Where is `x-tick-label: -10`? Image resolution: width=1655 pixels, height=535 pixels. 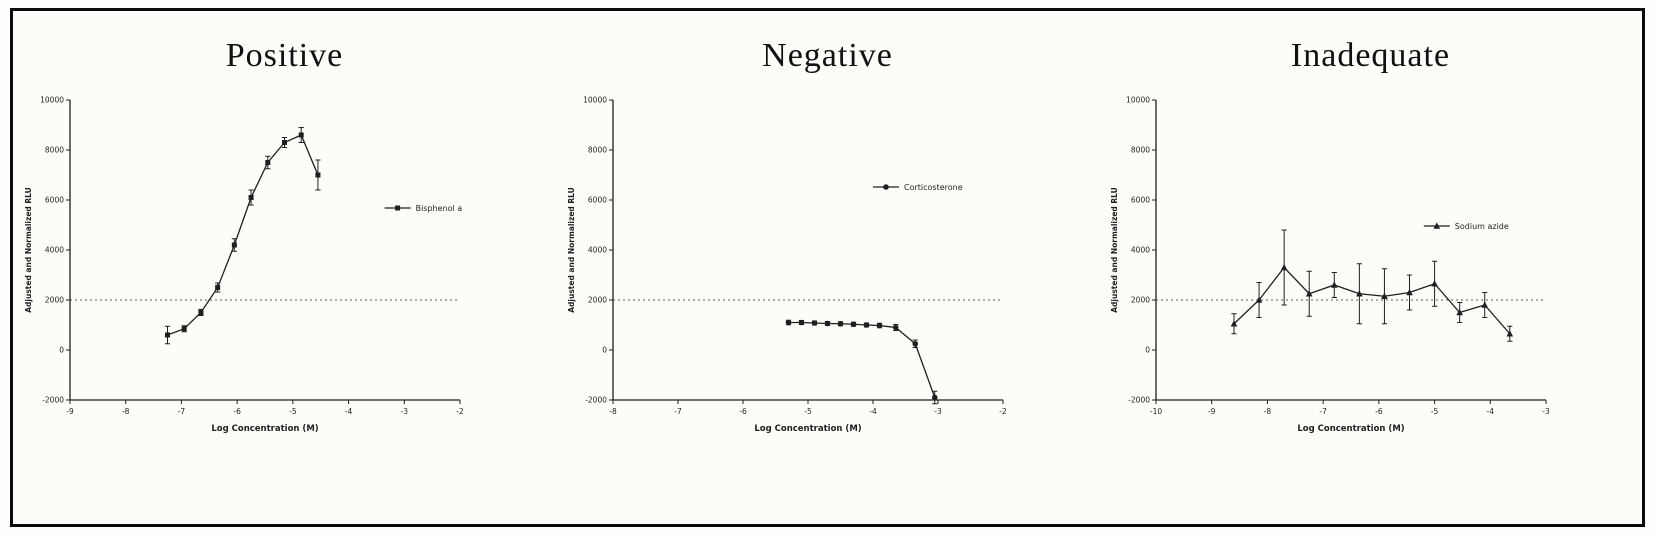 x-tick-label: -10 is located at coordinates (1155, 411).